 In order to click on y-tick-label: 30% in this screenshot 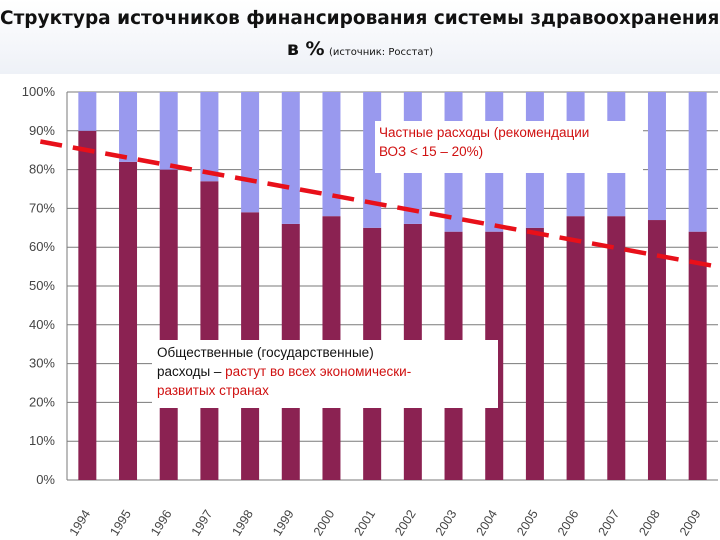, I will do `click(42, 363)`.